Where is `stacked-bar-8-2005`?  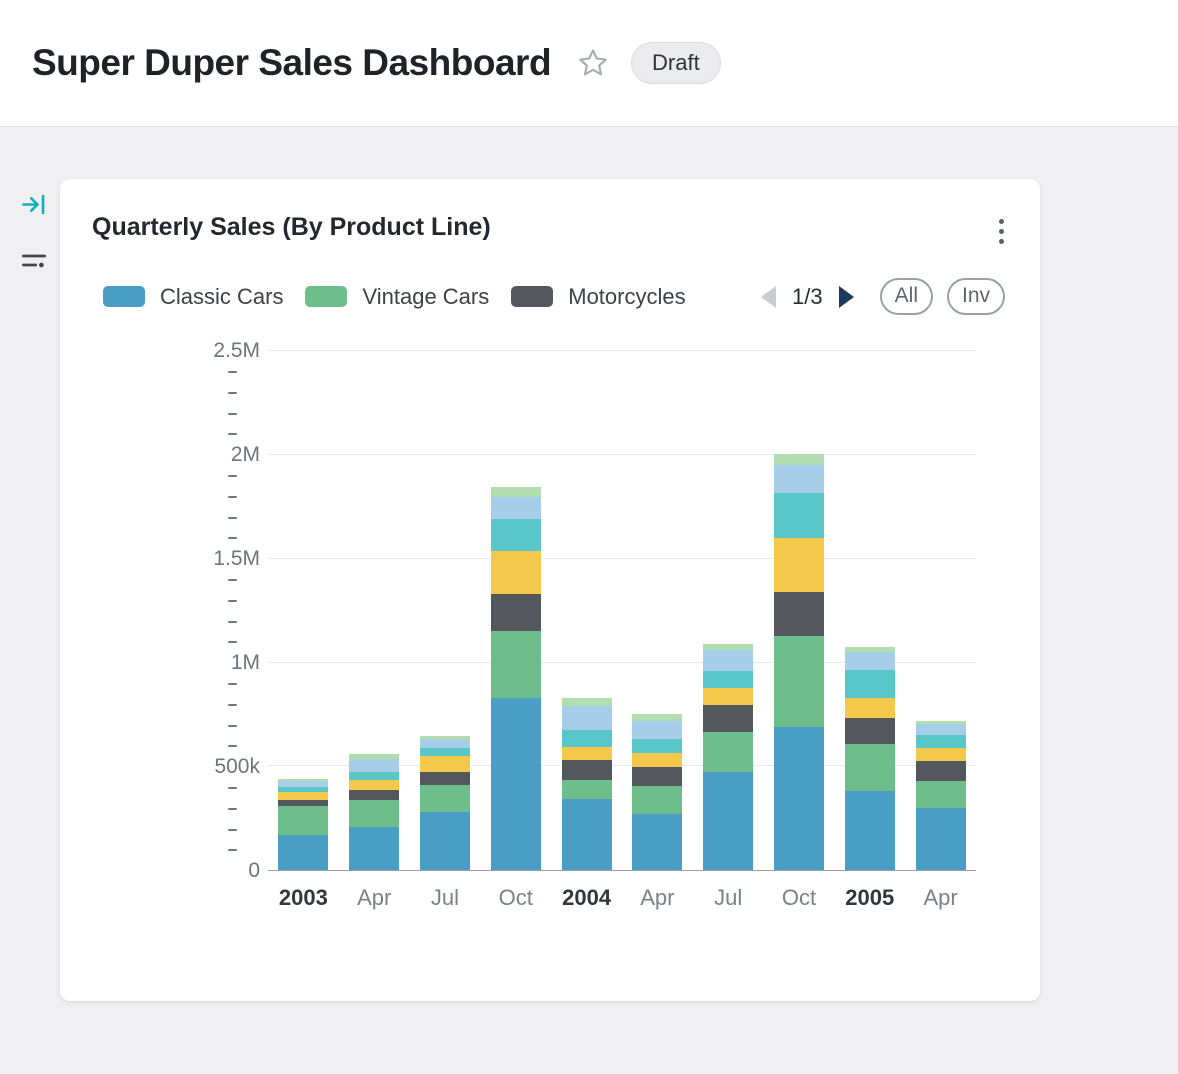 stacked-bar-8-2005 is located at coordinates (869, 611).